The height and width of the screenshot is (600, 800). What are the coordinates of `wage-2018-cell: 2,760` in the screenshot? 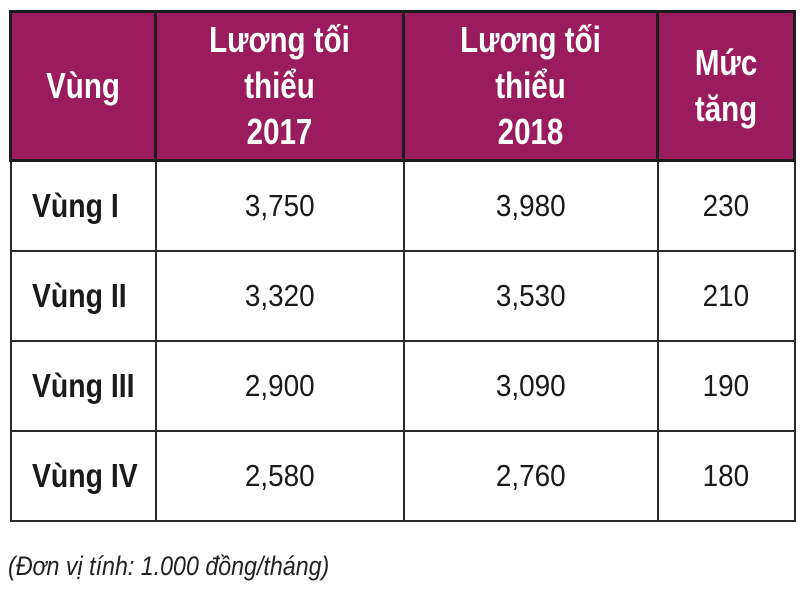 It's located at (530, 476).